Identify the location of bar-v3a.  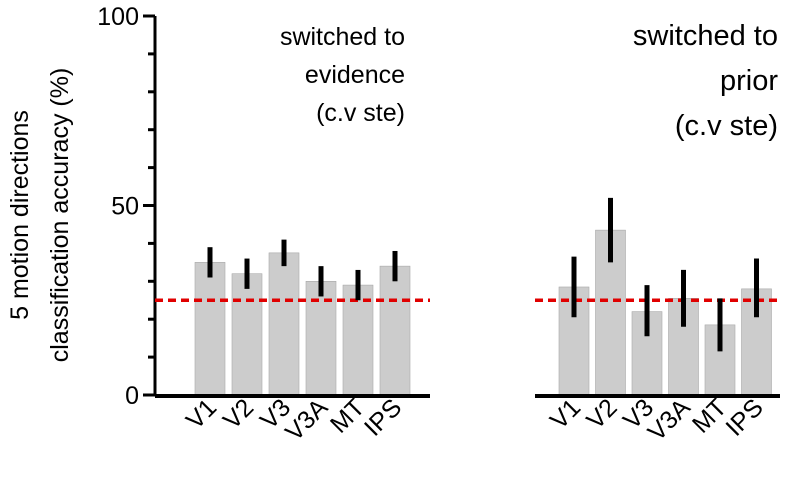
(321, 338).